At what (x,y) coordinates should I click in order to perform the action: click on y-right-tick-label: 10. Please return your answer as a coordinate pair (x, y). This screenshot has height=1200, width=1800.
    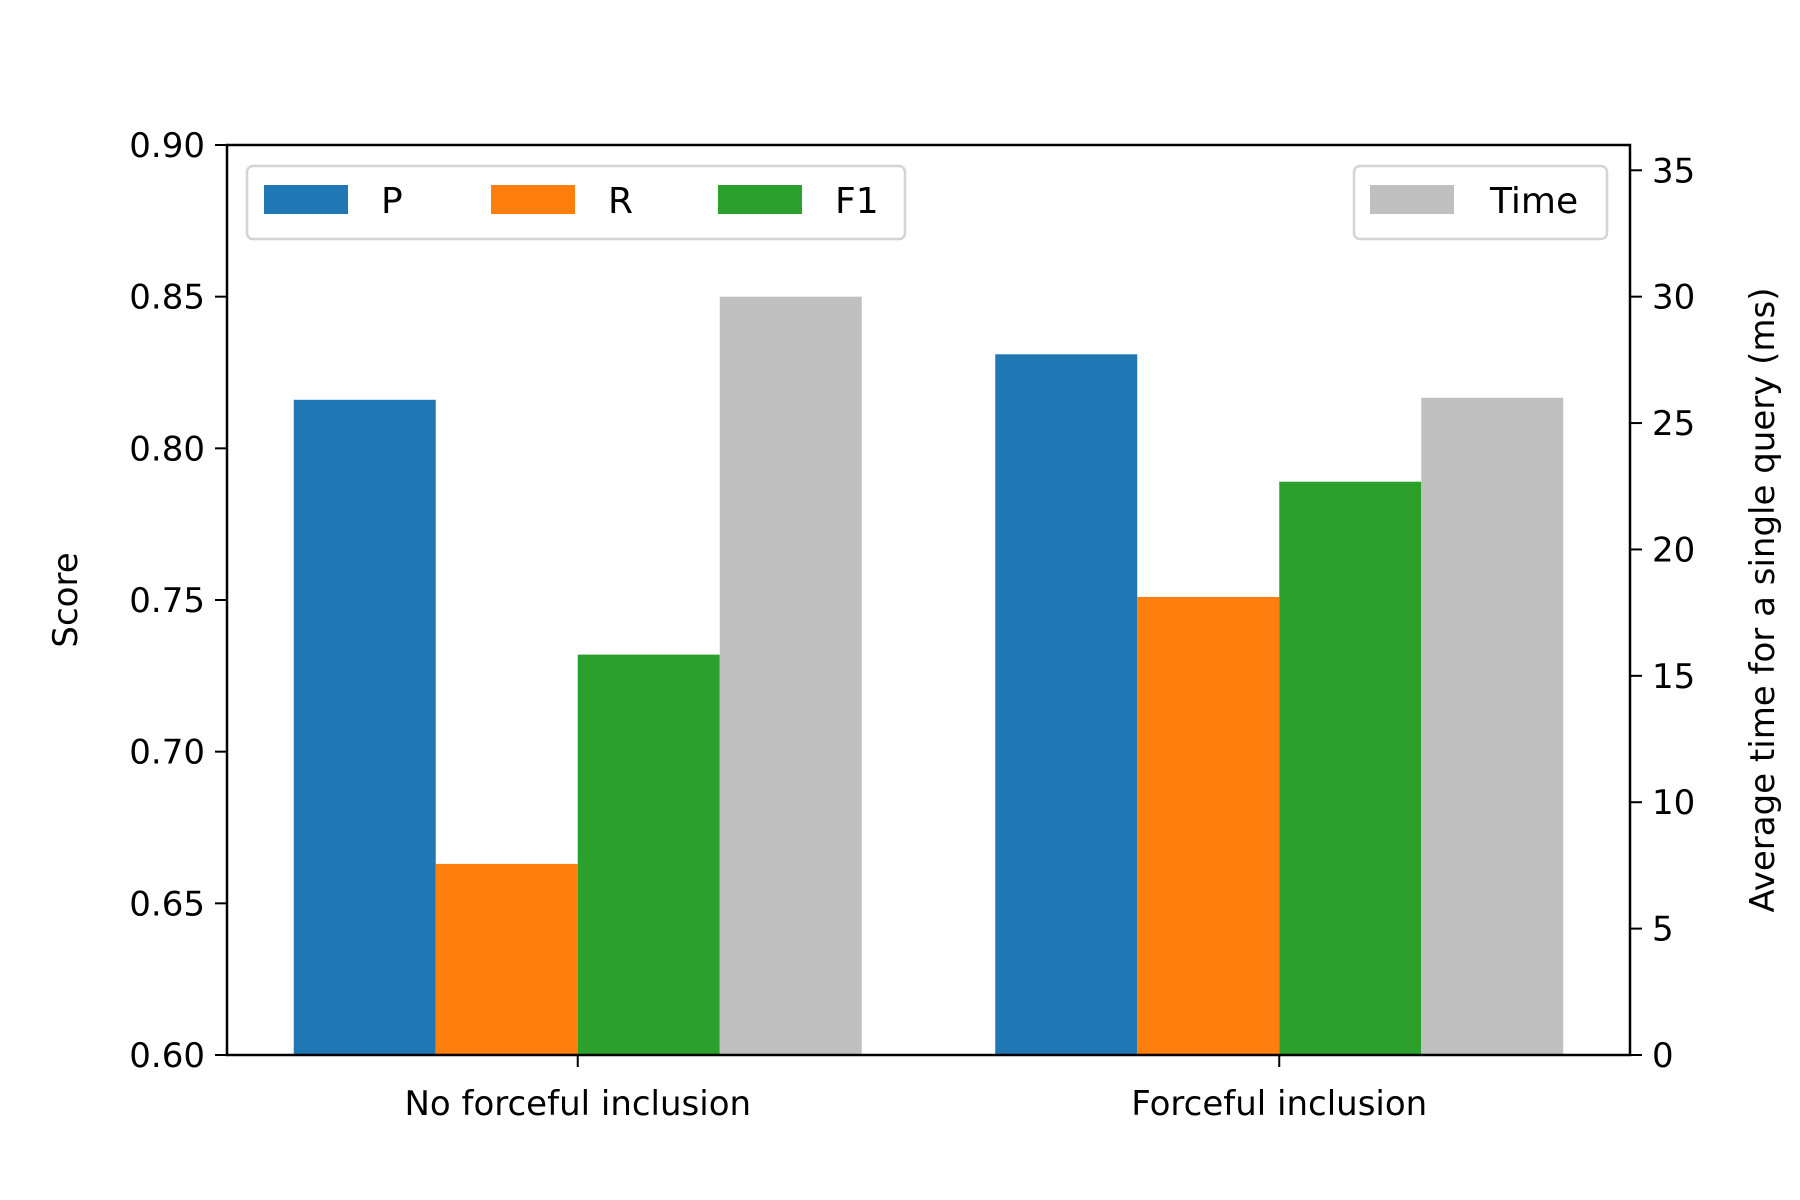
    Looking at the image, I should click on (1673, 803).